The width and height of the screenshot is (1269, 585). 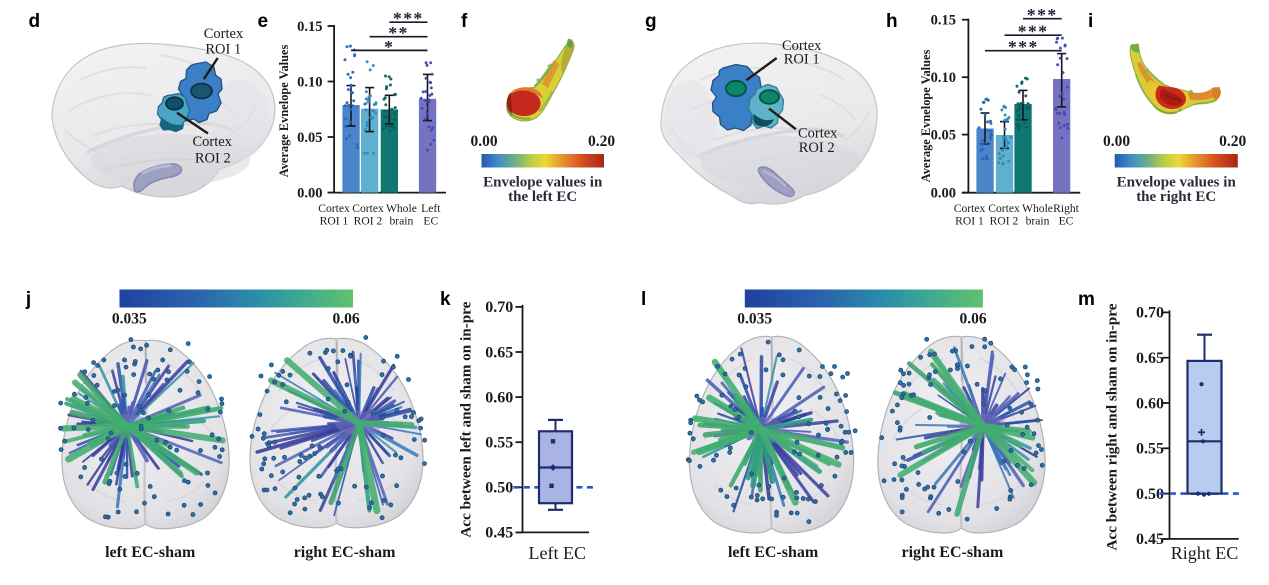 What do you see at coordinates (35, 21) in the screenshot?
I see `svg-text: d` at bounding box center [35, 21].